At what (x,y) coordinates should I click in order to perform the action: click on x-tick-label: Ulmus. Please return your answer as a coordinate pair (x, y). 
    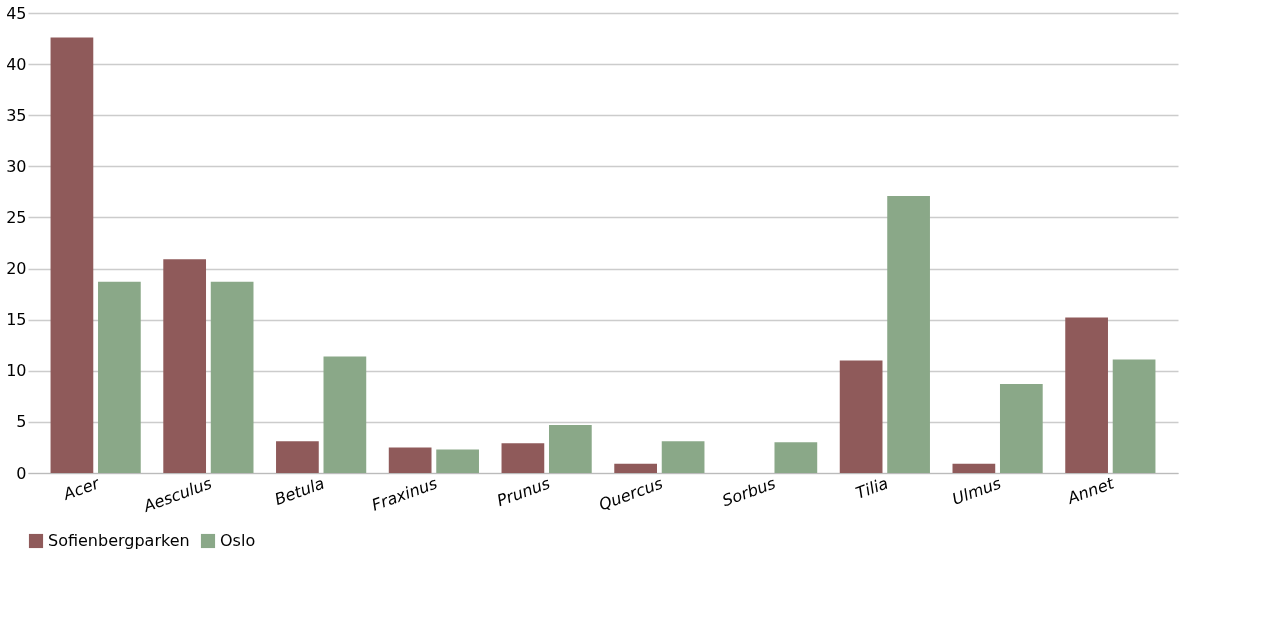
    Looking at the image, I should click on (976, 491).